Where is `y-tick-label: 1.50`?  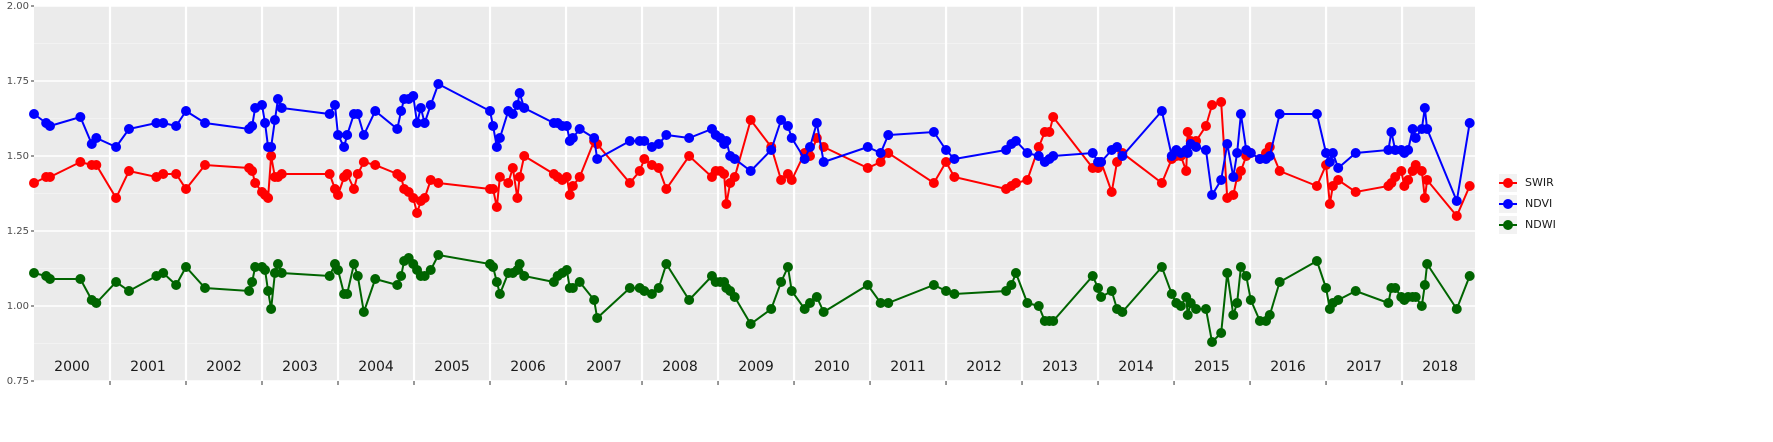
y-tick-label: 1.50 is located at coordinates (18, 156).